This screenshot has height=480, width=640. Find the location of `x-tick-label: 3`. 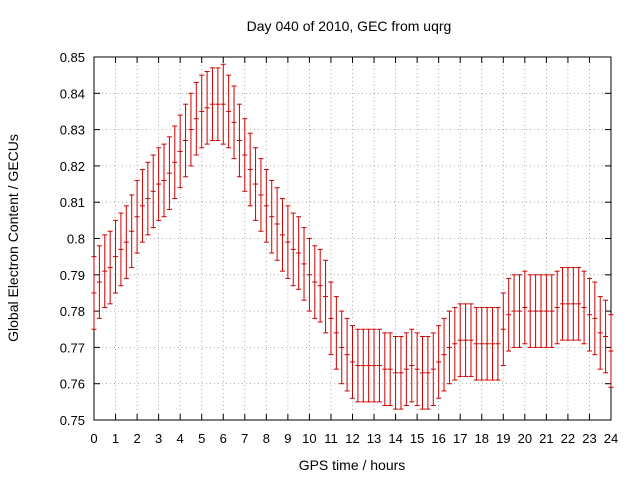

x-tick-label: 3 is located at coordinates (158, 438).